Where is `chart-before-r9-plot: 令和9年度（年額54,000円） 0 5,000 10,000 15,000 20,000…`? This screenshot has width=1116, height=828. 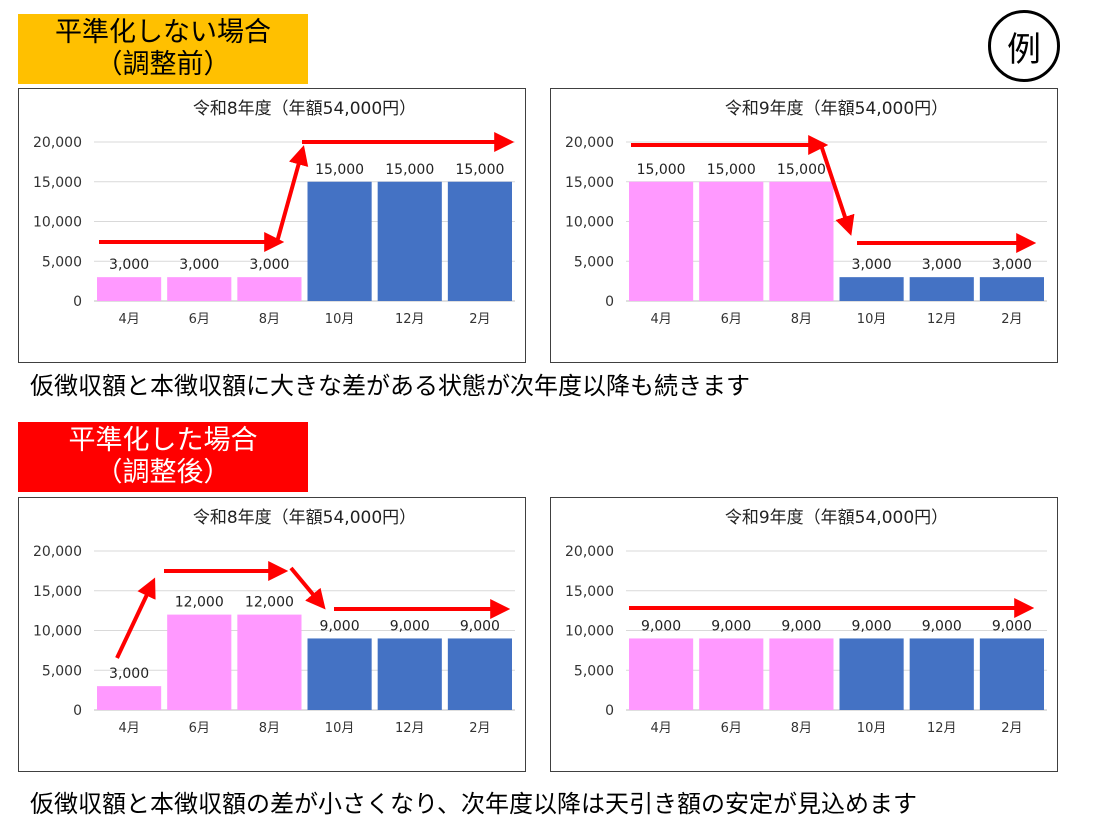 chart-before-r9-plot: 令和9年度（年額54,000円） 0 5,000 10,000 15,000 20,000… is located at coordinates (806, 213).